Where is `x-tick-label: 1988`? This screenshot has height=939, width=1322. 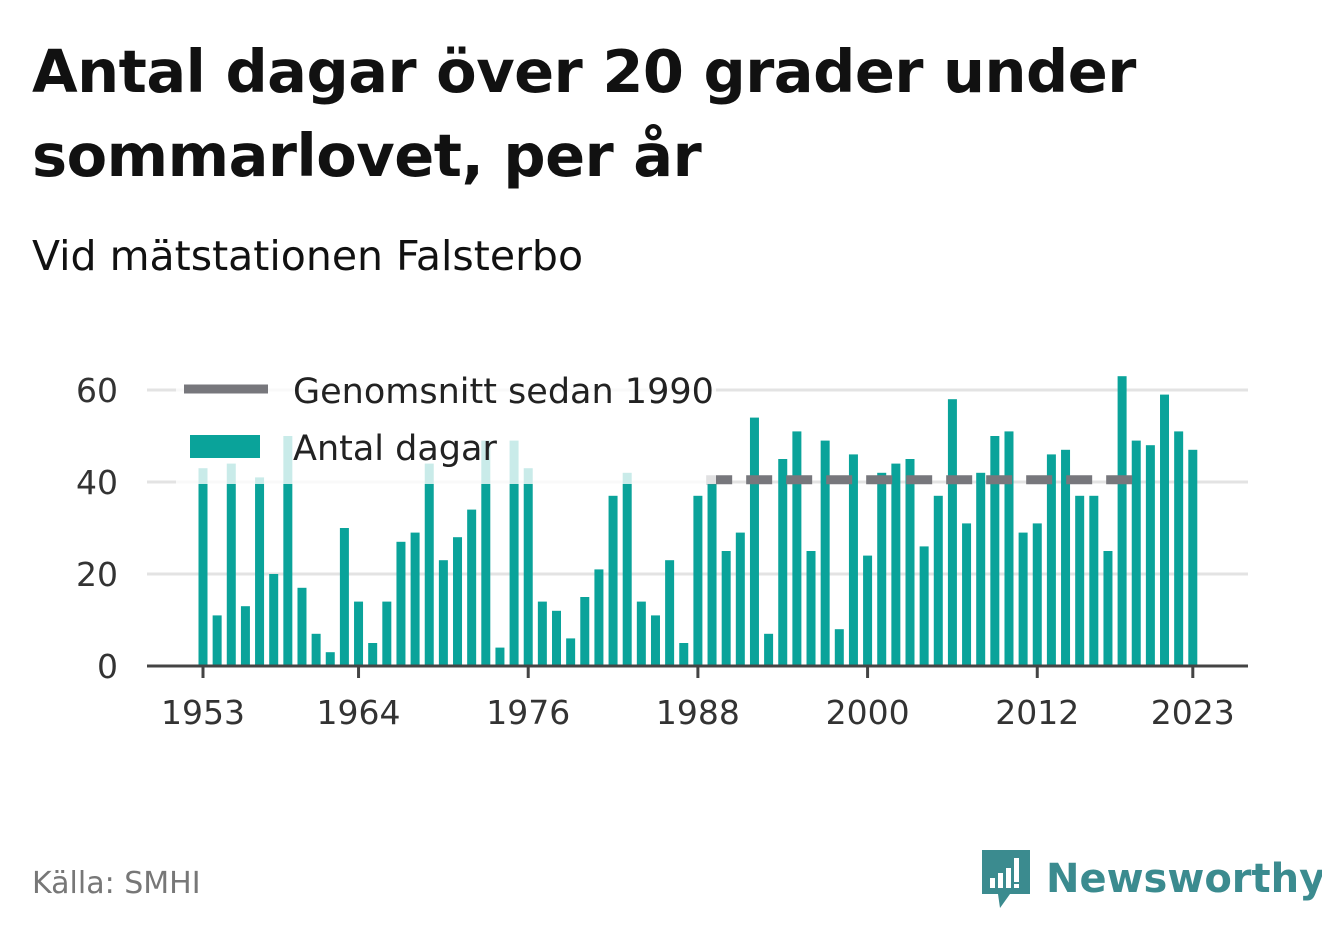
x-tick-label: 1988 is located at coordinates (698, 712).